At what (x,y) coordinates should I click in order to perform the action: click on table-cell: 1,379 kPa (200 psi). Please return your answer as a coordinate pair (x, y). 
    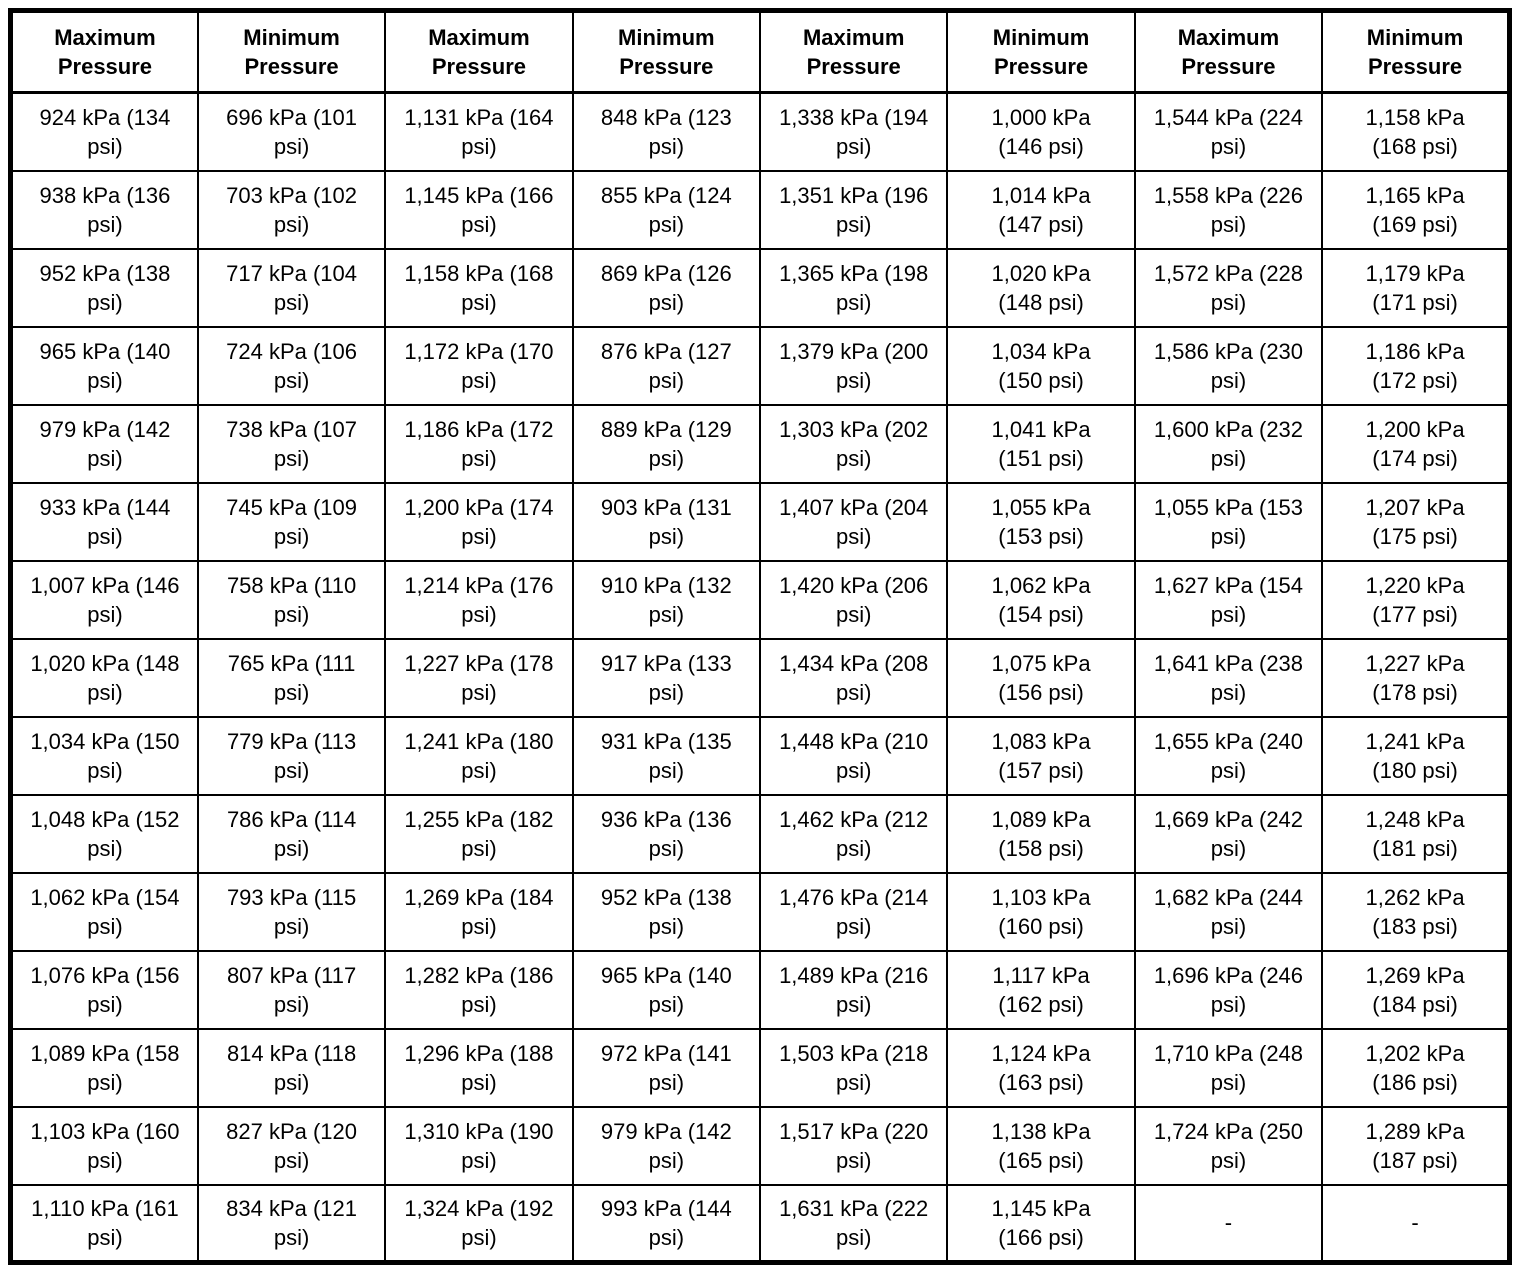
    Looking at the image, I should click on (853, 365).